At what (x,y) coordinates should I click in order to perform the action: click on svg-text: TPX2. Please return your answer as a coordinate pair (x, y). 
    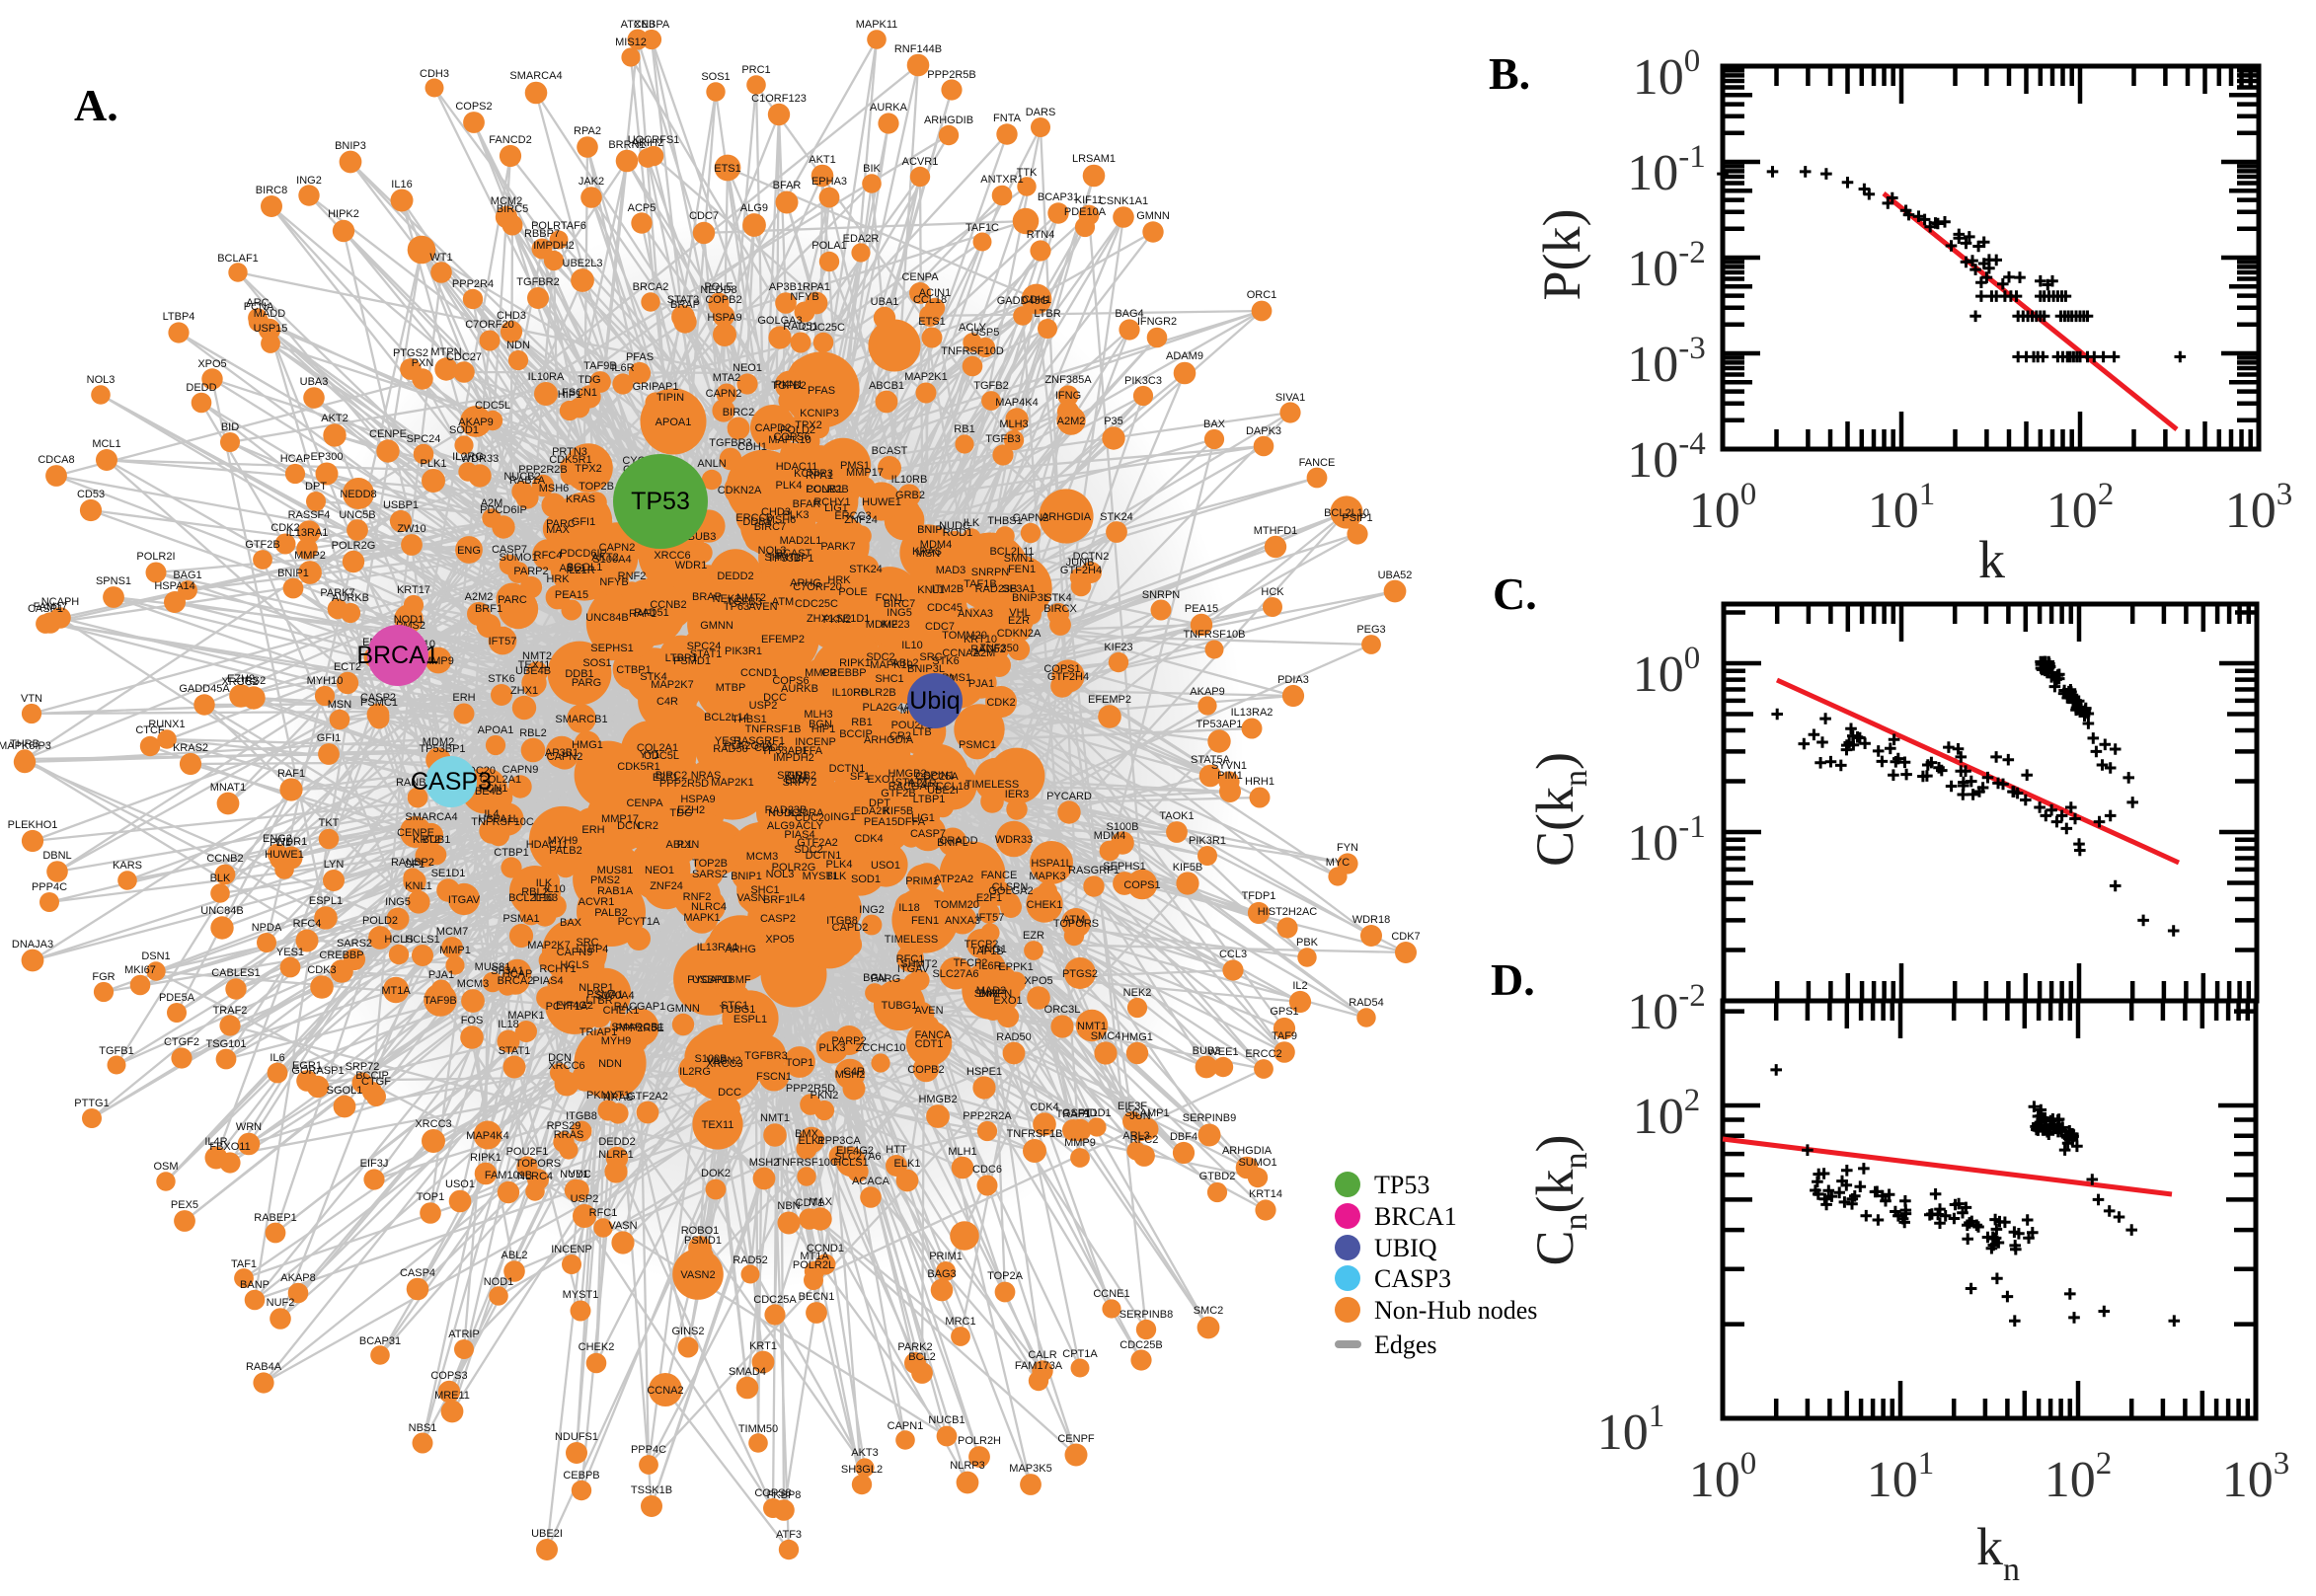
    Looking at the image, I should click on (588, 469).